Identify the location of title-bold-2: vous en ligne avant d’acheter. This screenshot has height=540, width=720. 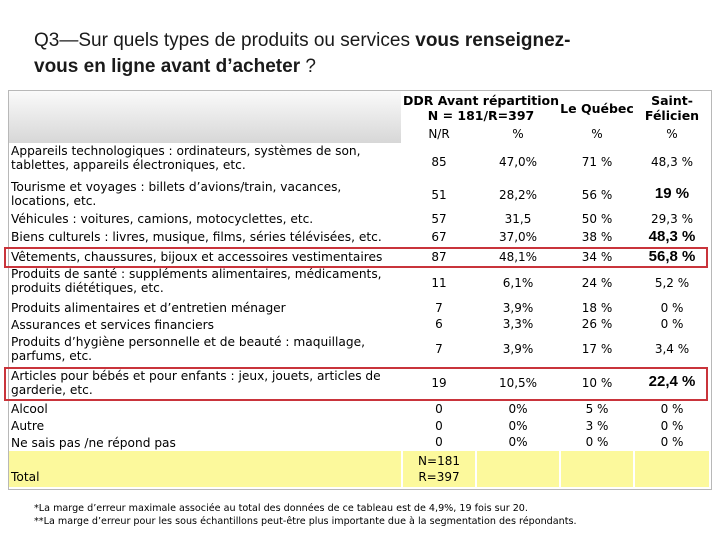
(167, 66).